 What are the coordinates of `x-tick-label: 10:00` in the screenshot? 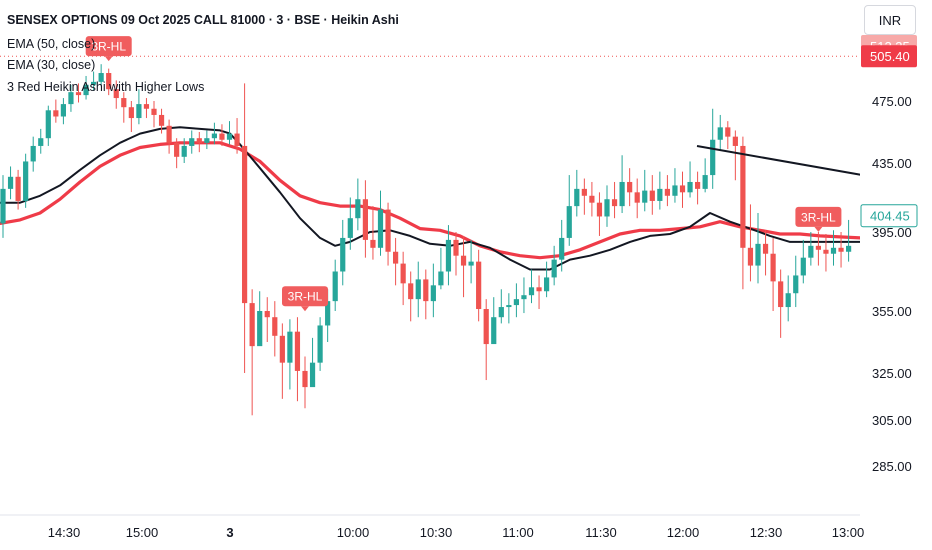 It's located at (353, 532).